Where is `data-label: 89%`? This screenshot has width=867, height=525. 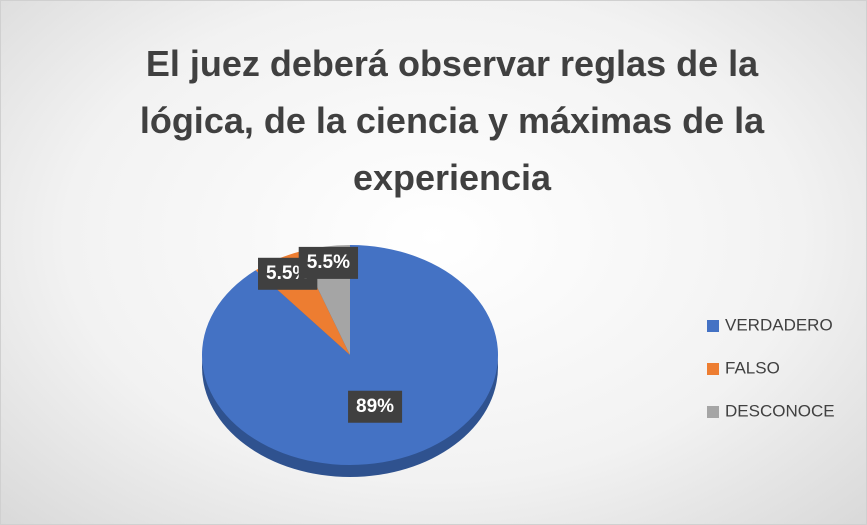
data-label: 89% is located at coordinates (375, 406).